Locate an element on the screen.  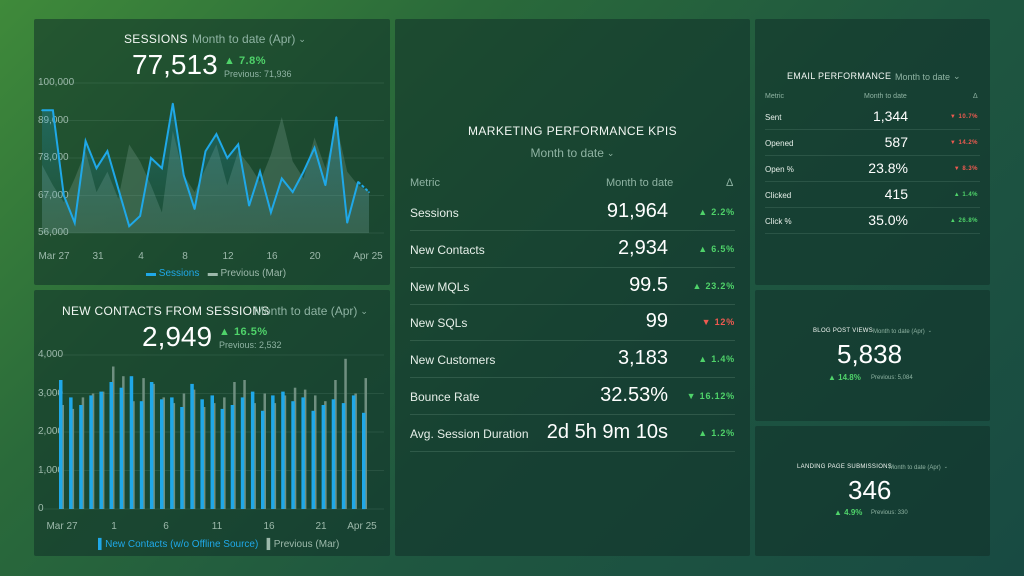
legend-current-swatch: ▬ is located at coordinates (152, 273).